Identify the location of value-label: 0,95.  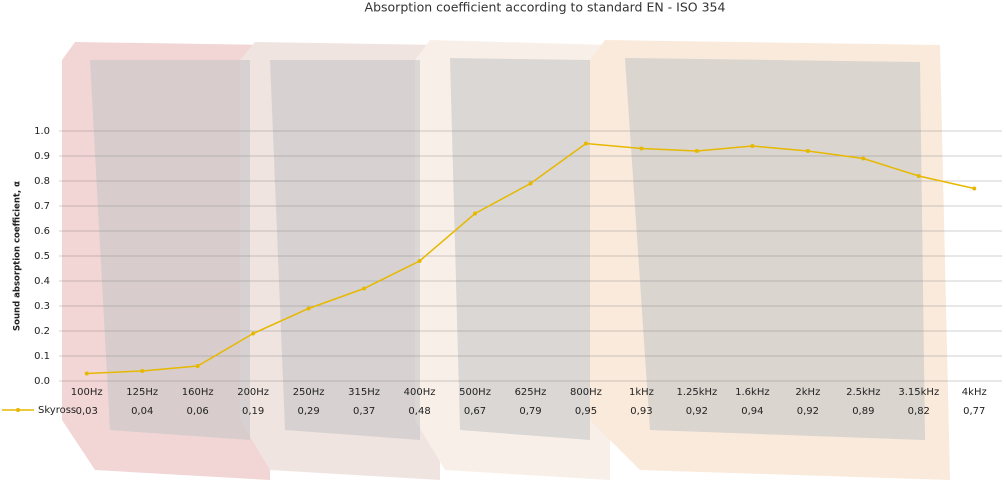
(586, 411).